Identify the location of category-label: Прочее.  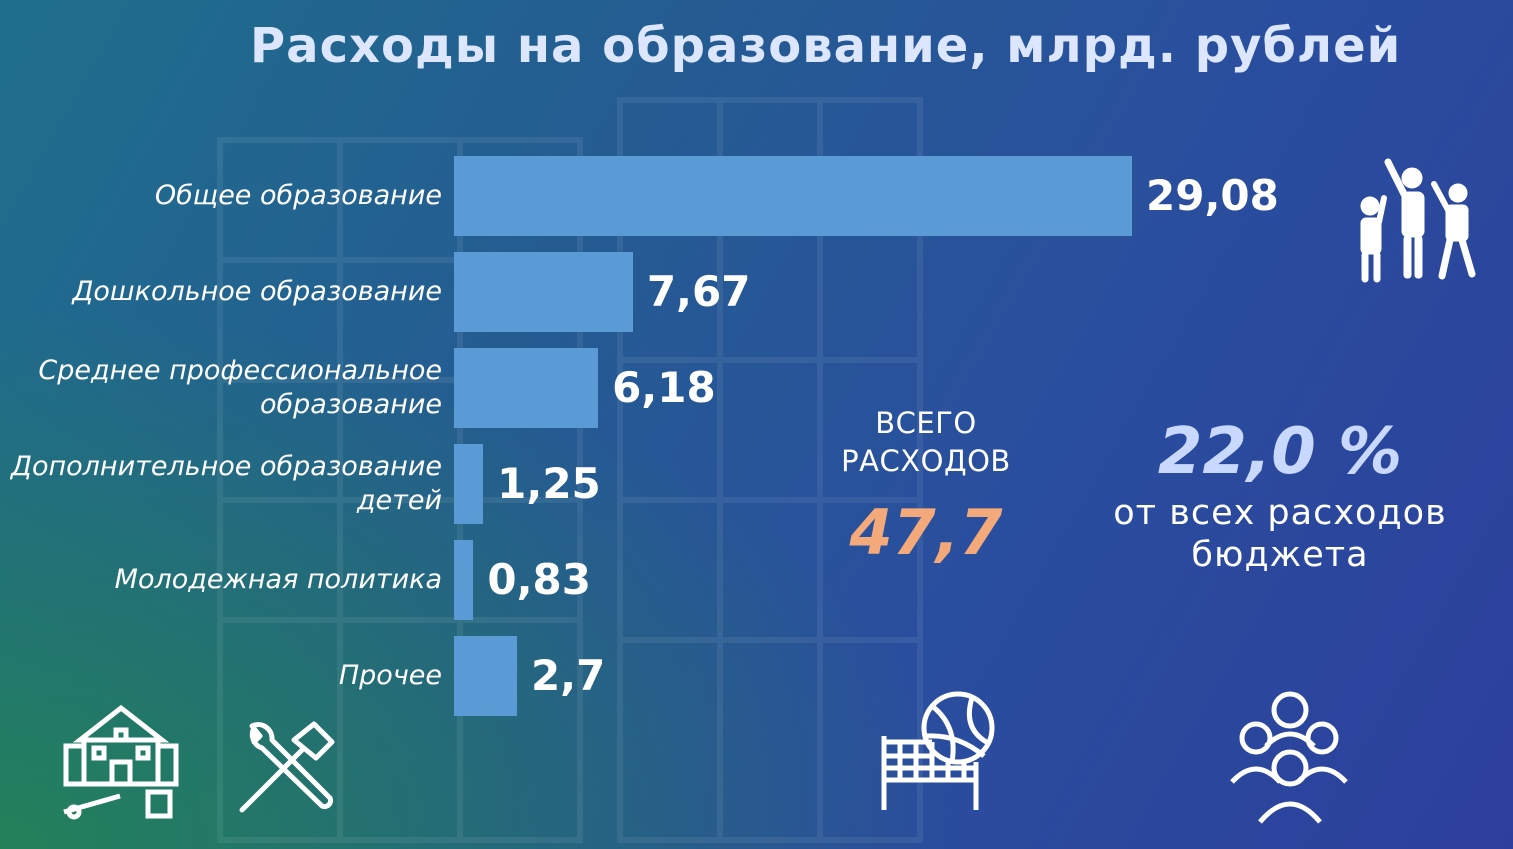
(390, 675).